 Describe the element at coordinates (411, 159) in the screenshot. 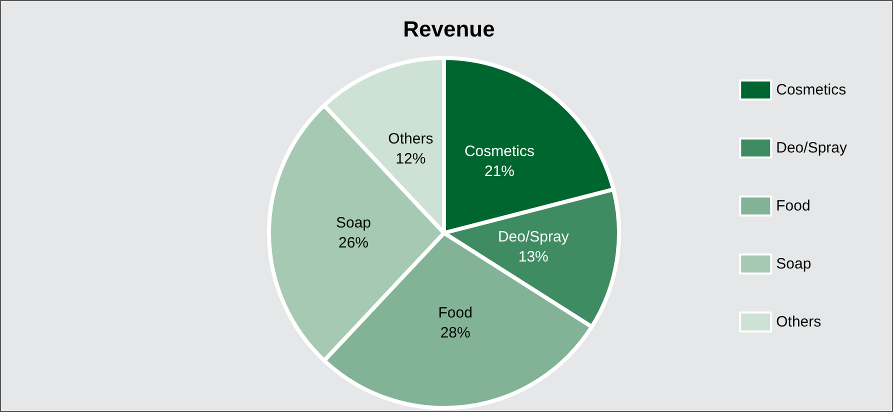

I see `data-label: 12%` at that location.